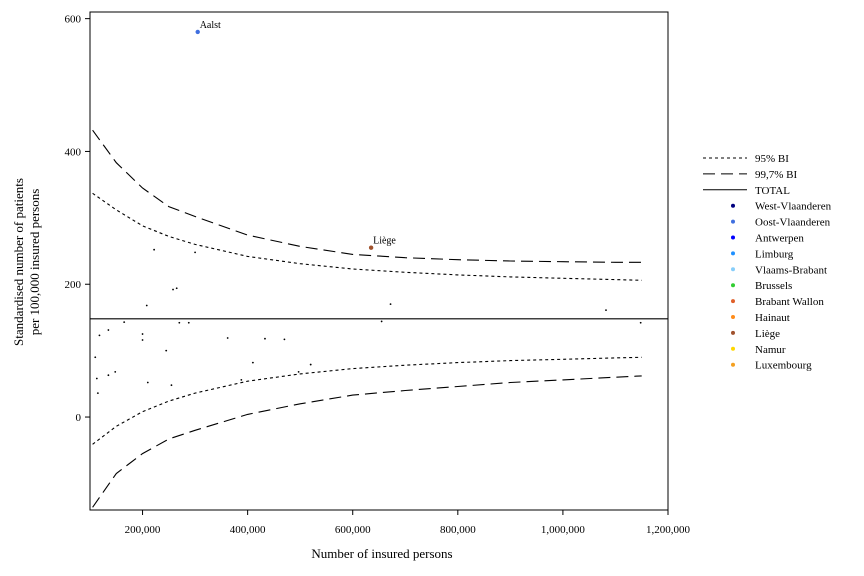  What do you see at coordinates (367, 236) in the screenshot?
I see `bi95-upper-line` at bounding box center [367, 236].